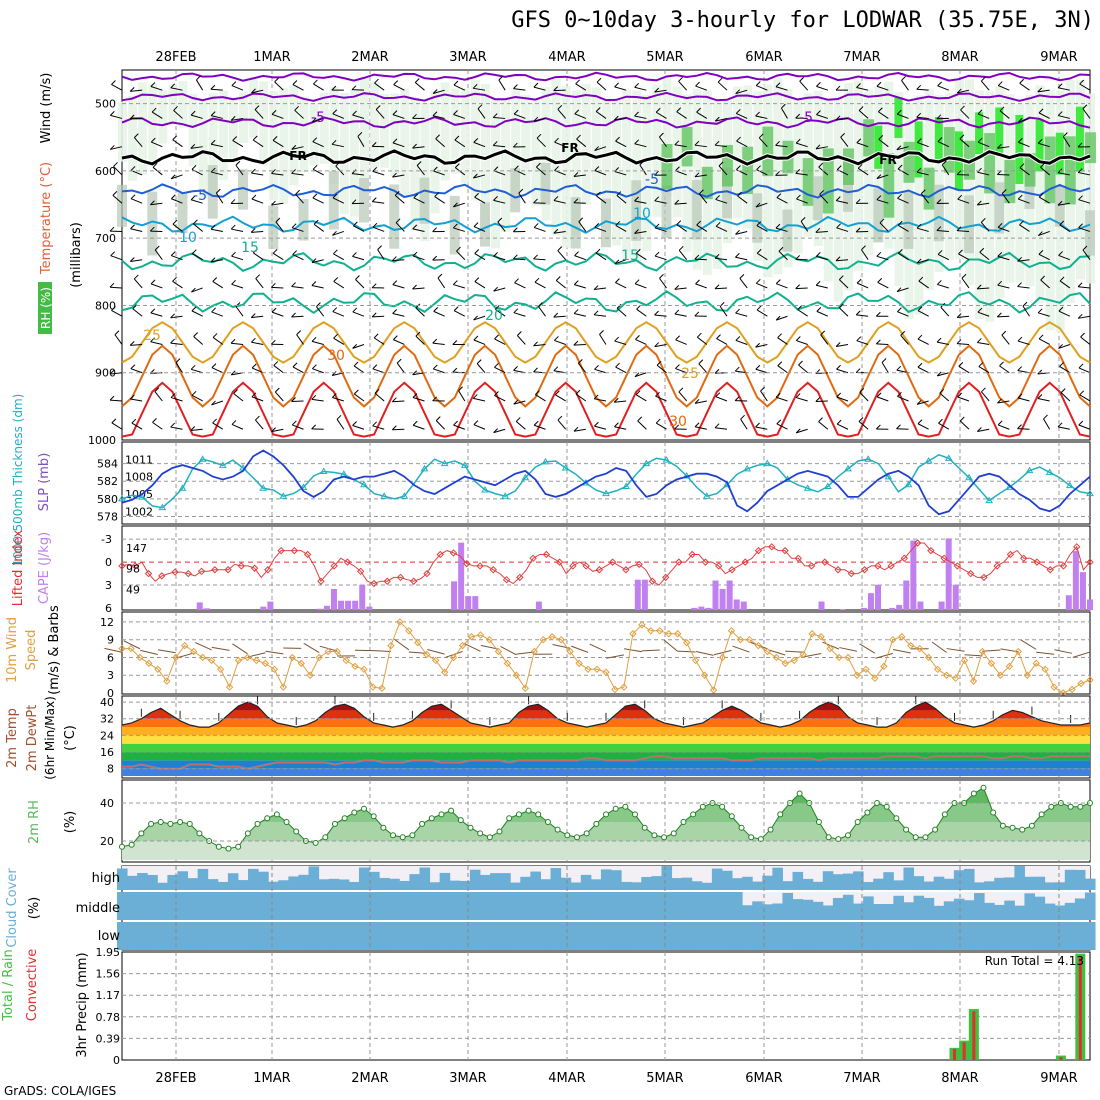 The image size is (1100, 1100). I want to click on temp-color-band, so click(606, 731).